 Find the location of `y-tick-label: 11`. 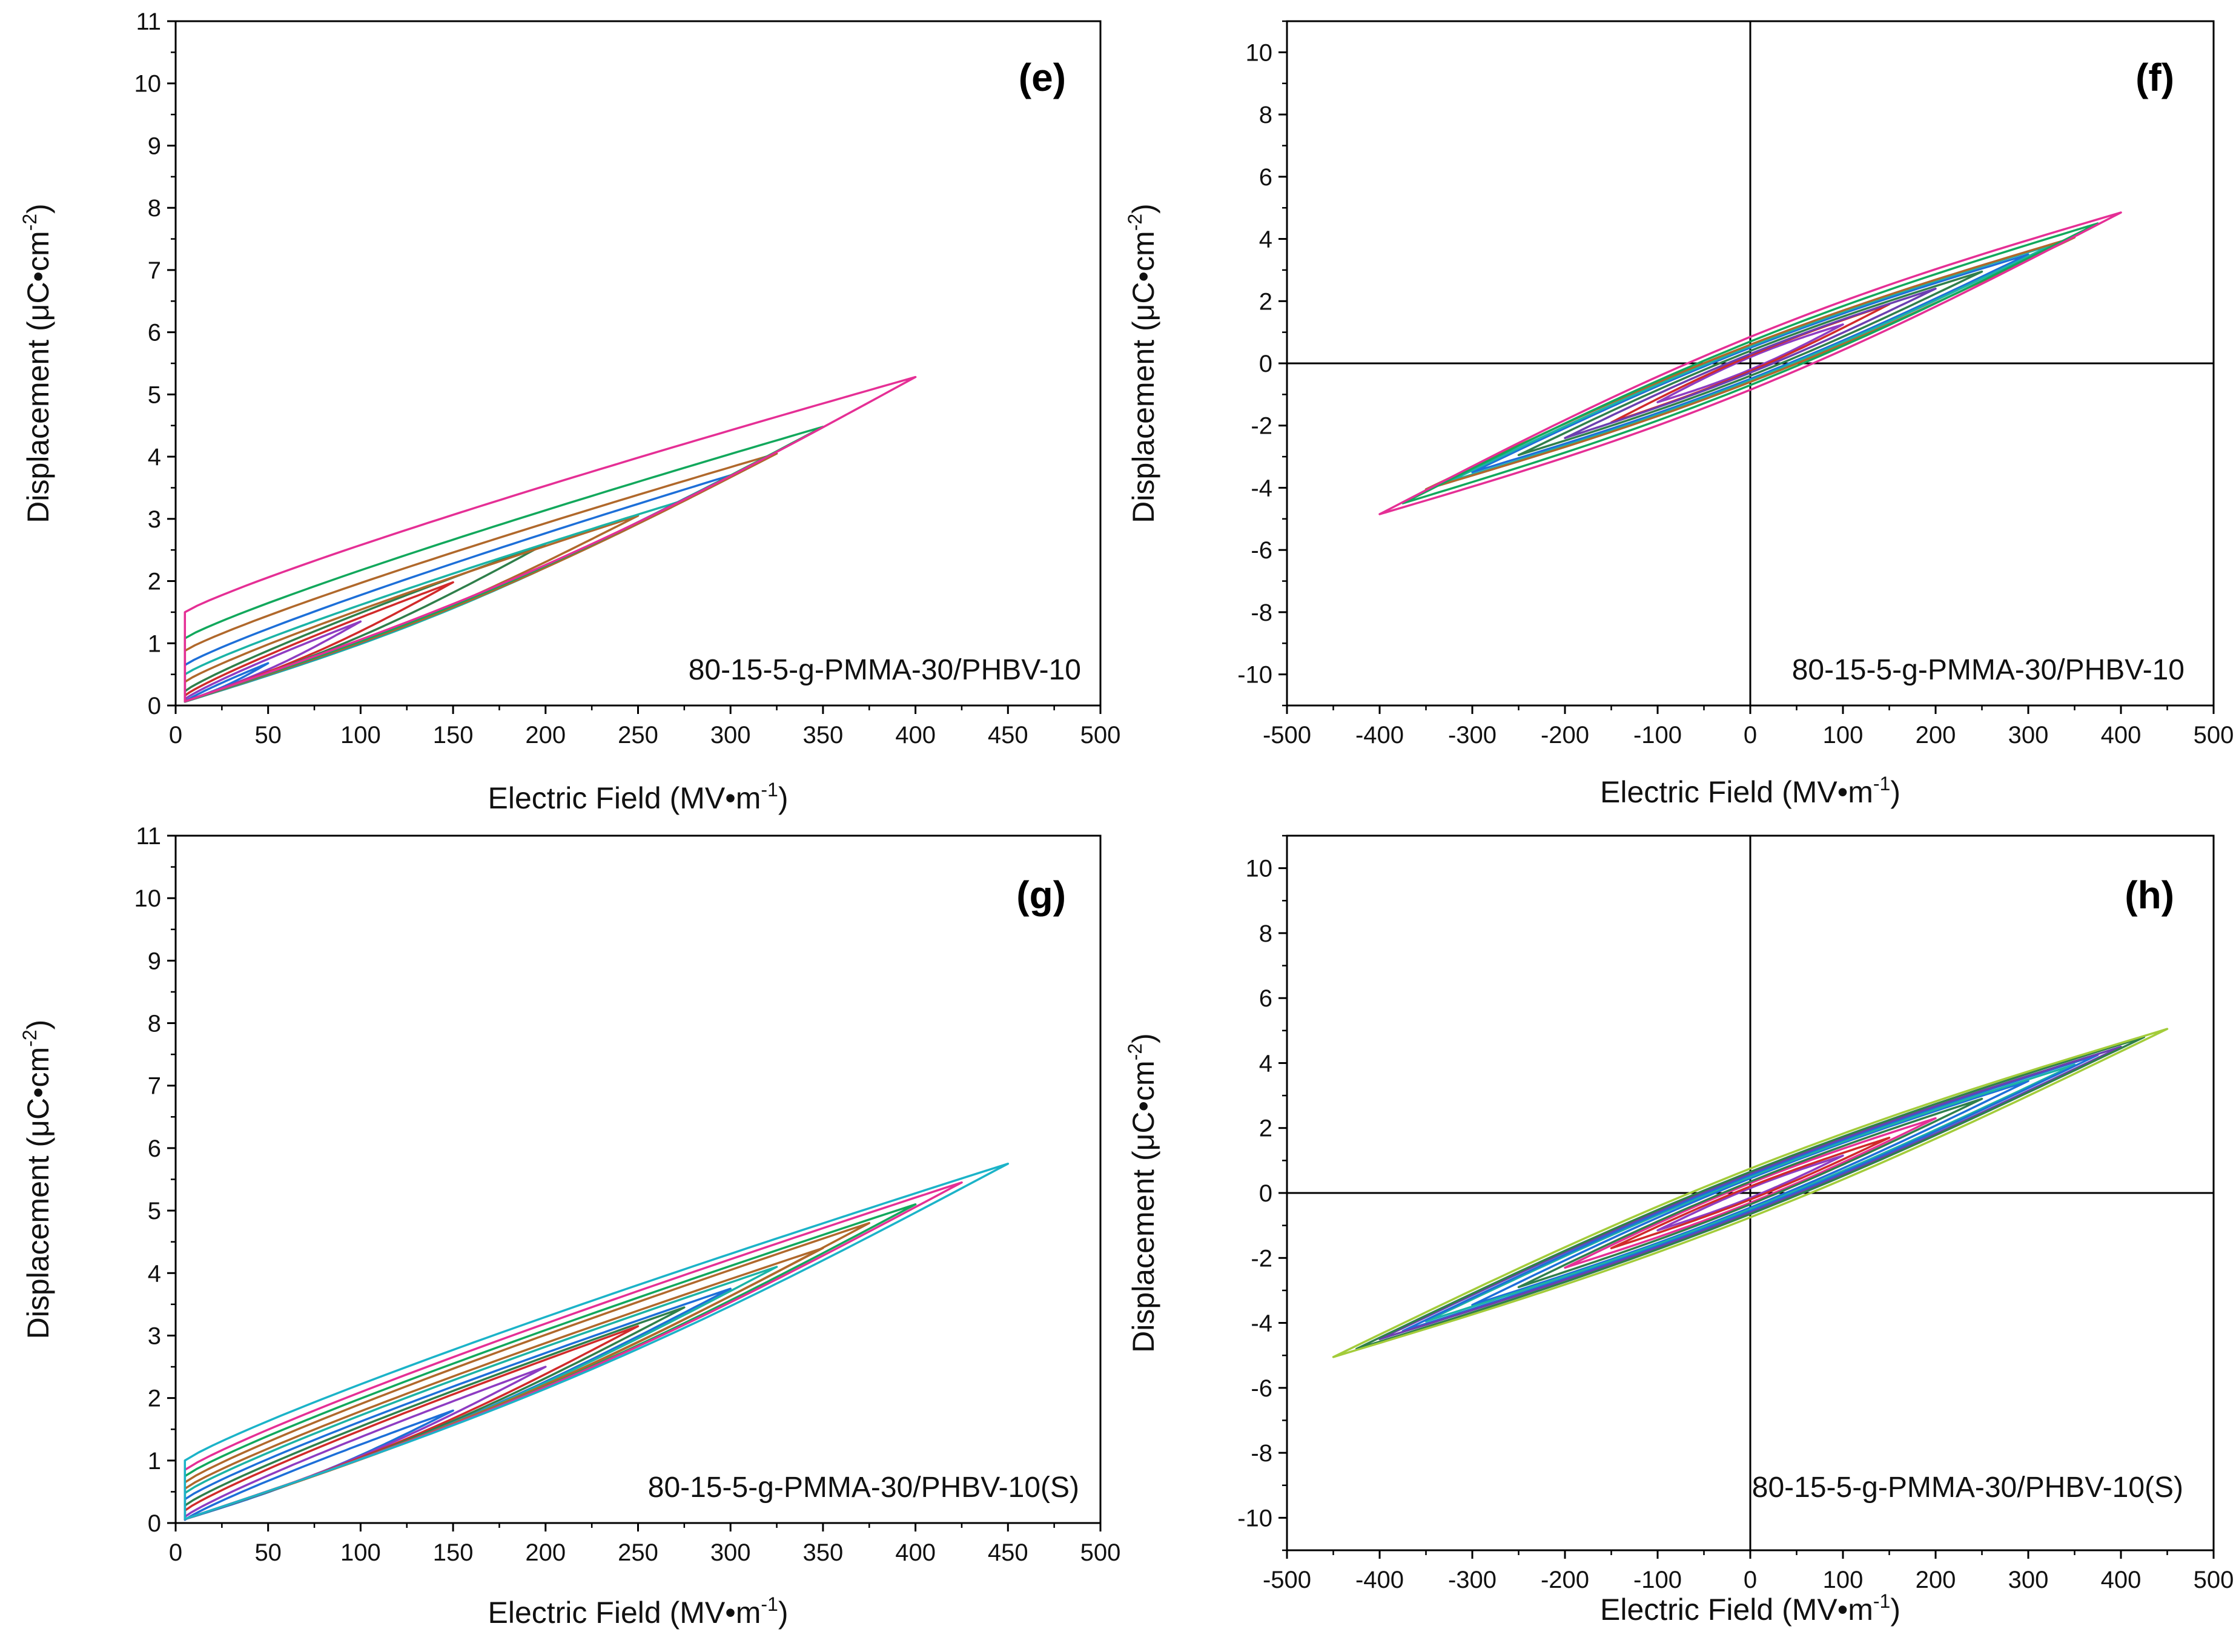

y-tick-label: 11 is located at coordinates (148, 21).